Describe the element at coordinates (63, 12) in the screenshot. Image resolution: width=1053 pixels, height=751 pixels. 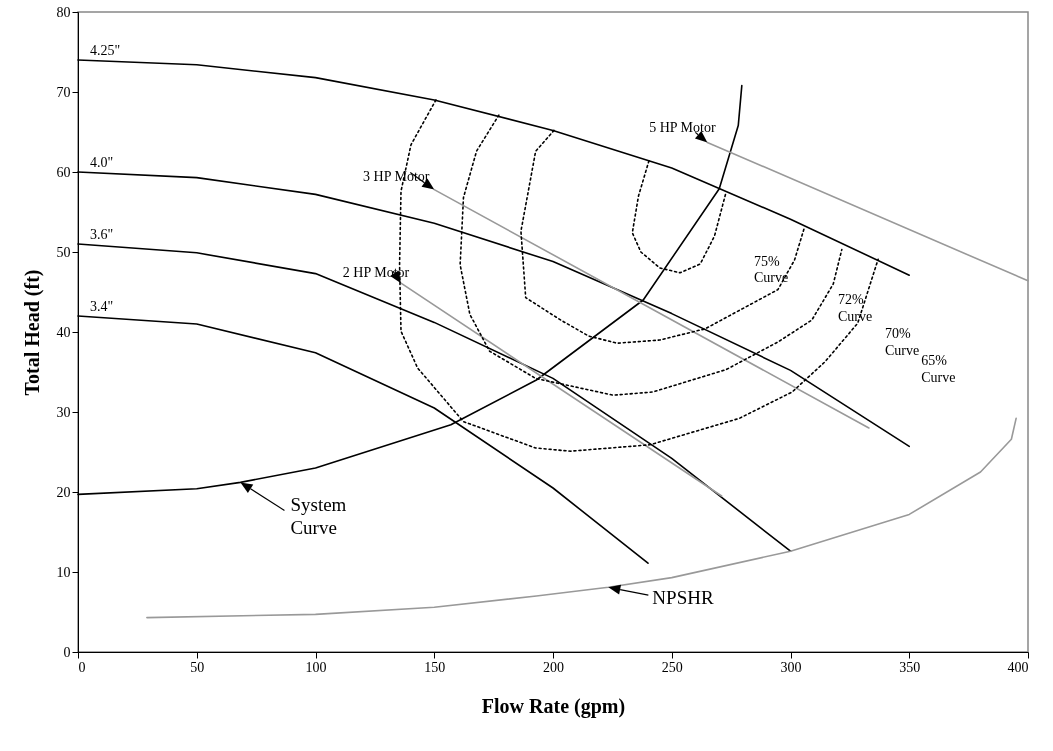
I see `y-tick-label: 80` at that location.